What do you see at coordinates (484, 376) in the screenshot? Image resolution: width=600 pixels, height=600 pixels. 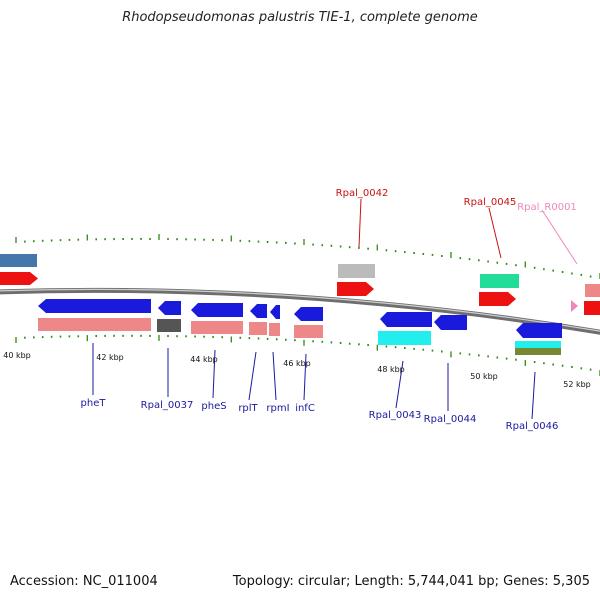 I see `scale-label-50kbp: 50 kbp` at bounding box center [484, 376].